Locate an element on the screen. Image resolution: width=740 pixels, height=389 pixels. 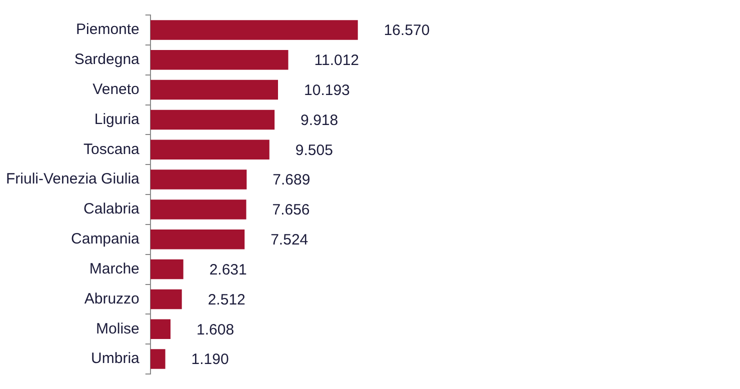
y-tick-label: Friuli-Venezia Giulia is located at coordinates (73, 179).